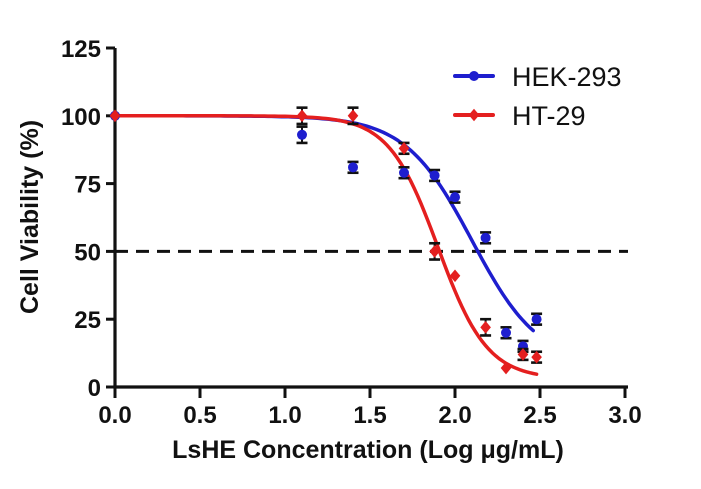  What do you see at coordinates (81, 117) in the screenshot?
I see `y-tick-label: 100` at bounding box center [81, 117].